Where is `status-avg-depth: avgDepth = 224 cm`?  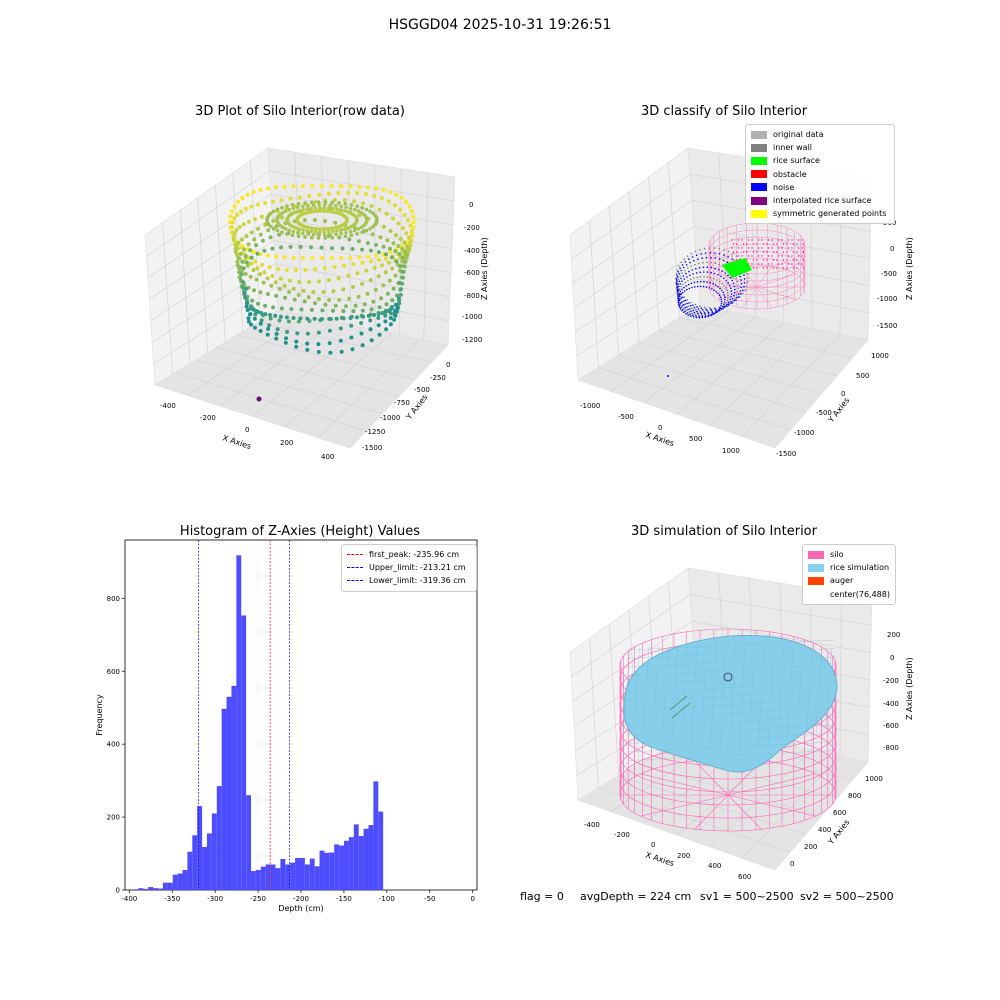 status-avg-depth: avgDepth = 224 cm is located at coordinates (636, 896).